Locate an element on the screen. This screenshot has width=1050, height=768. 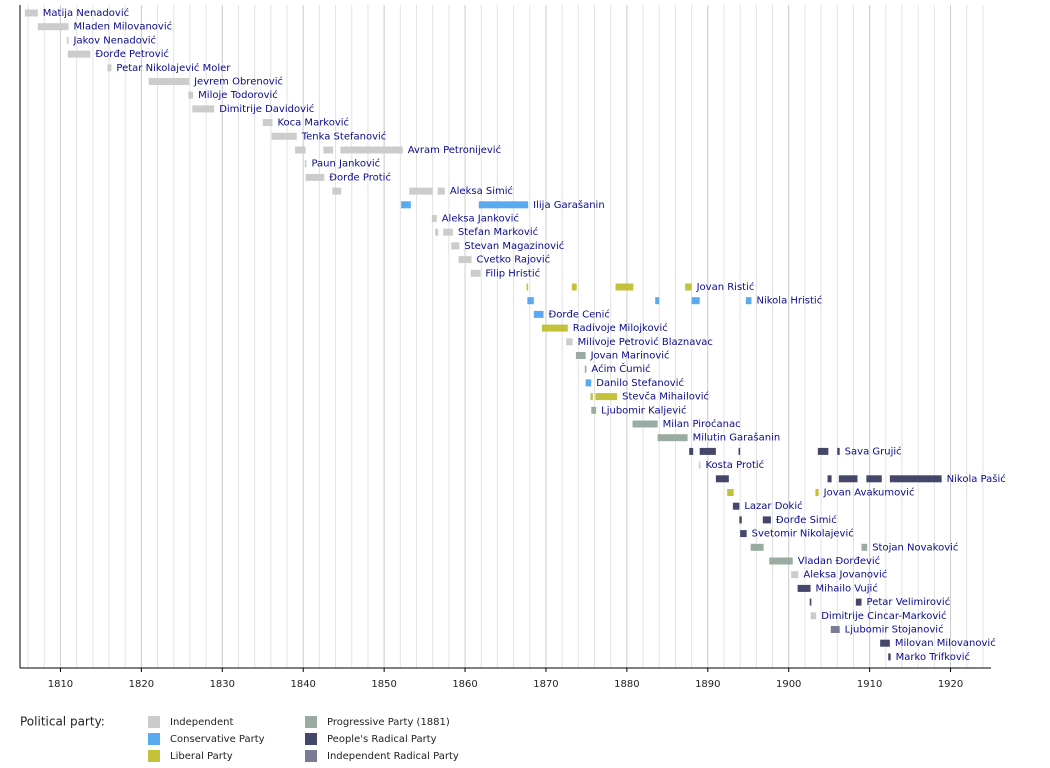
x-tick-label: 1860 is located at coordinates (464, 684).